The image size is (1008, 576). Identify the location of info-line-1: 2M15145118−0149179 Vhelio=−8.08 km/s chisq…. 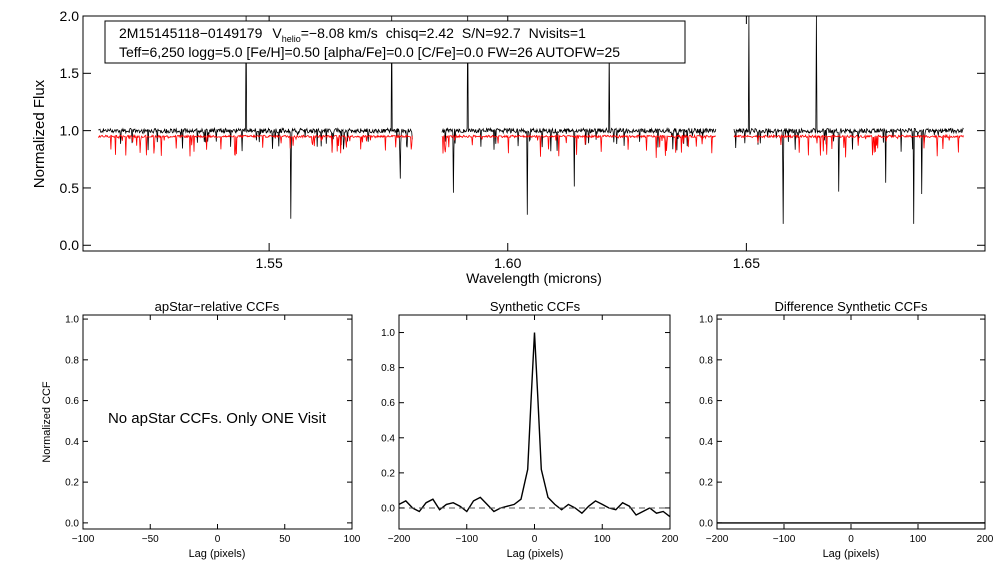
(352, 34).